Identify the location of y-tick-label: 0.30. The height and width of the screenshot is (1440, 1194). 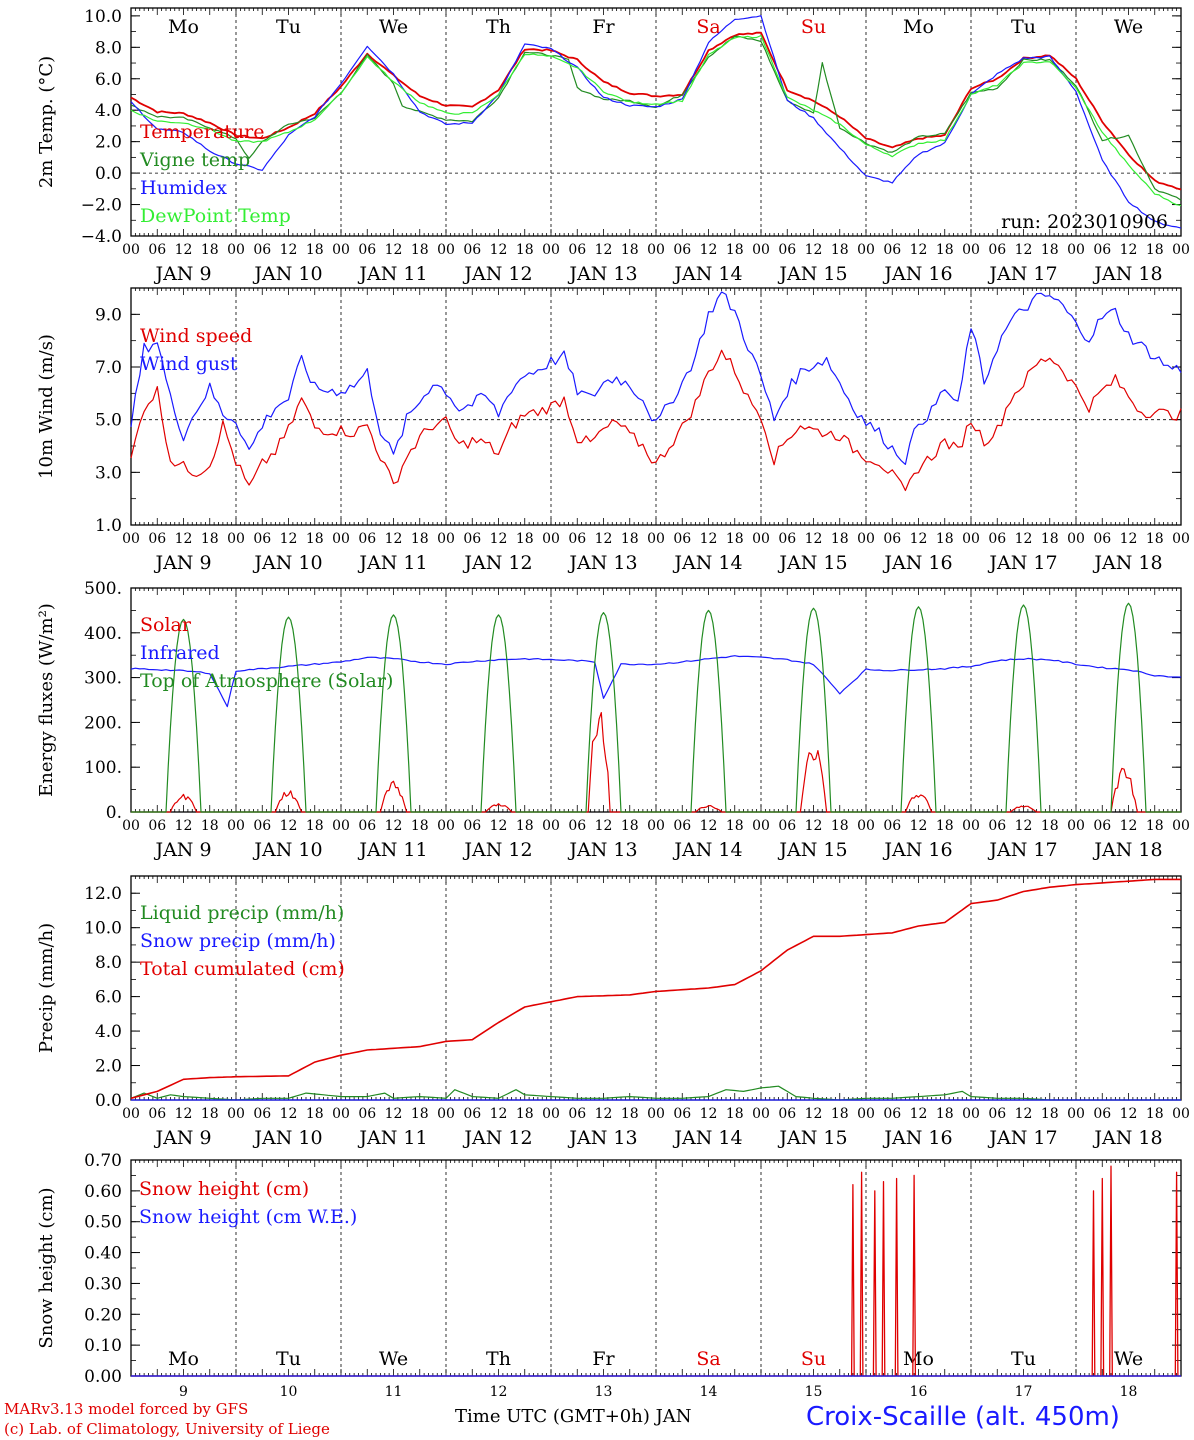
(103, 1284).